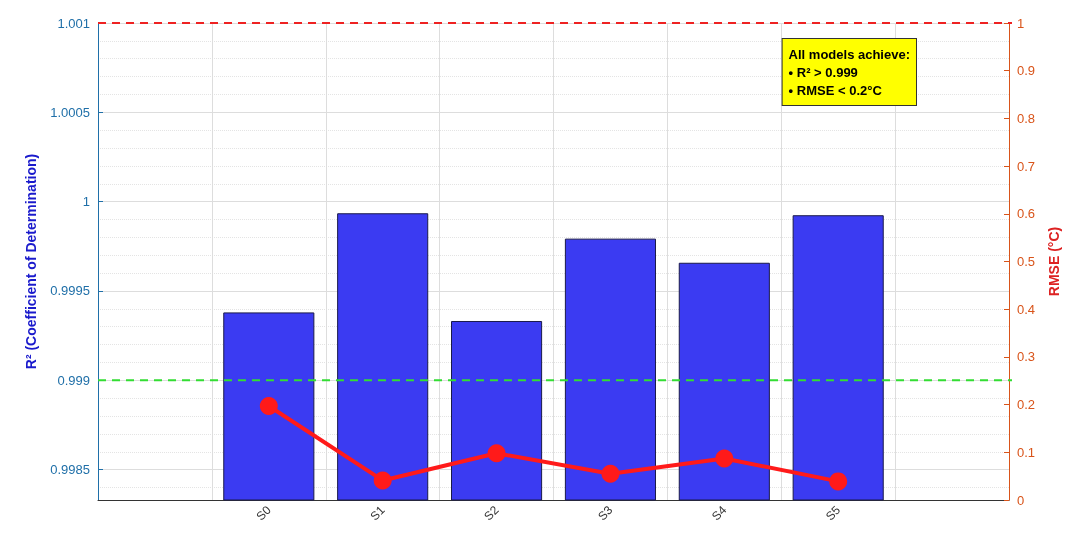  I want to click on annotation: • R² > 0.999, so click(823, 72).